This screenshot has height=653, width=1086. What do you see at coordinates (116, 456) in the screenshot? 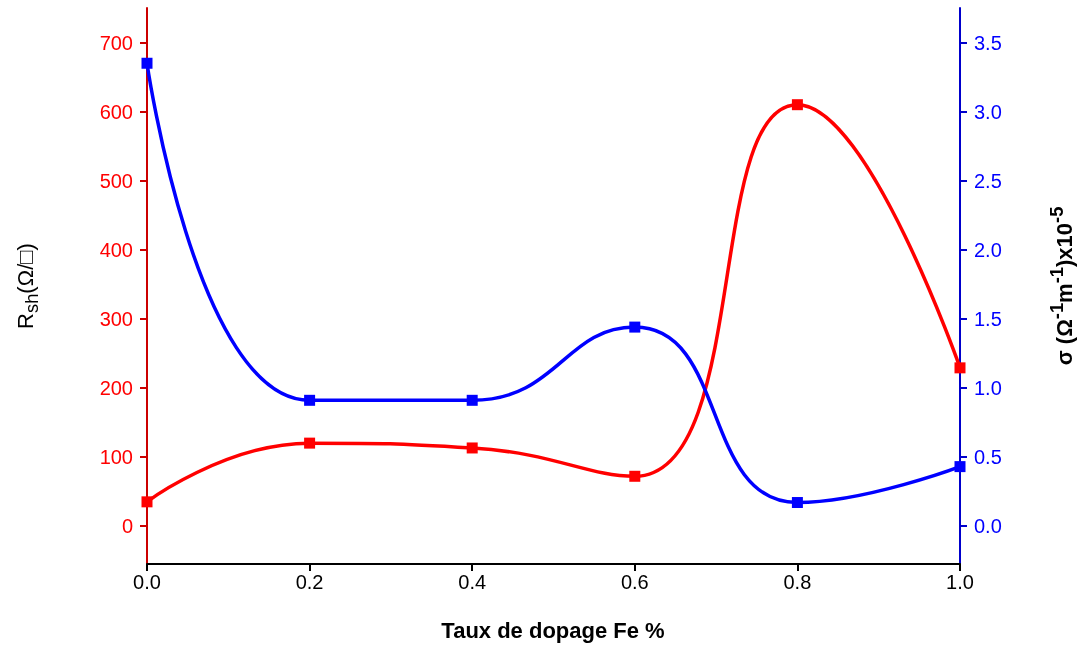
I see `y-tick-label: 100` at bounding box center [116, 456].